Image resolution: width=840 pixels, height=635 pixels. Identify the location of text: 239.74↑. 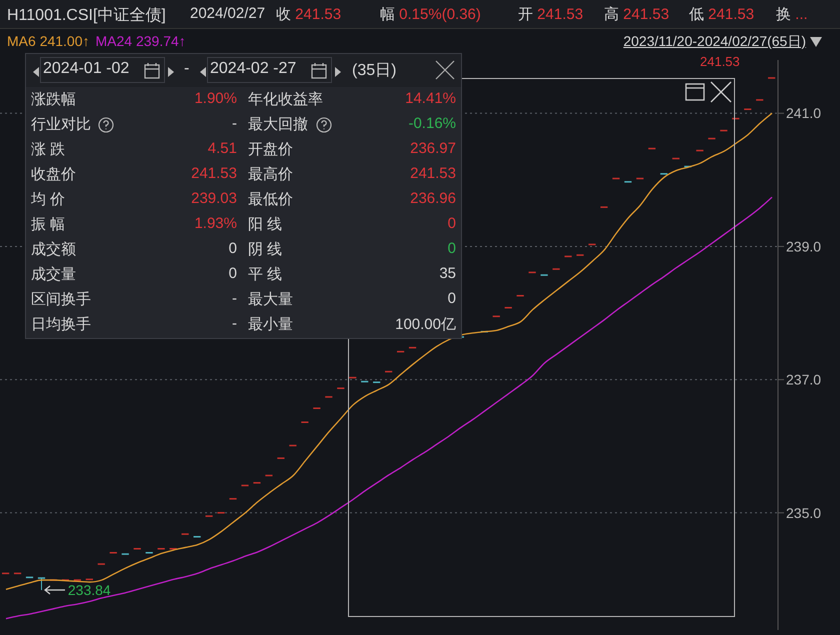
(161, 41).